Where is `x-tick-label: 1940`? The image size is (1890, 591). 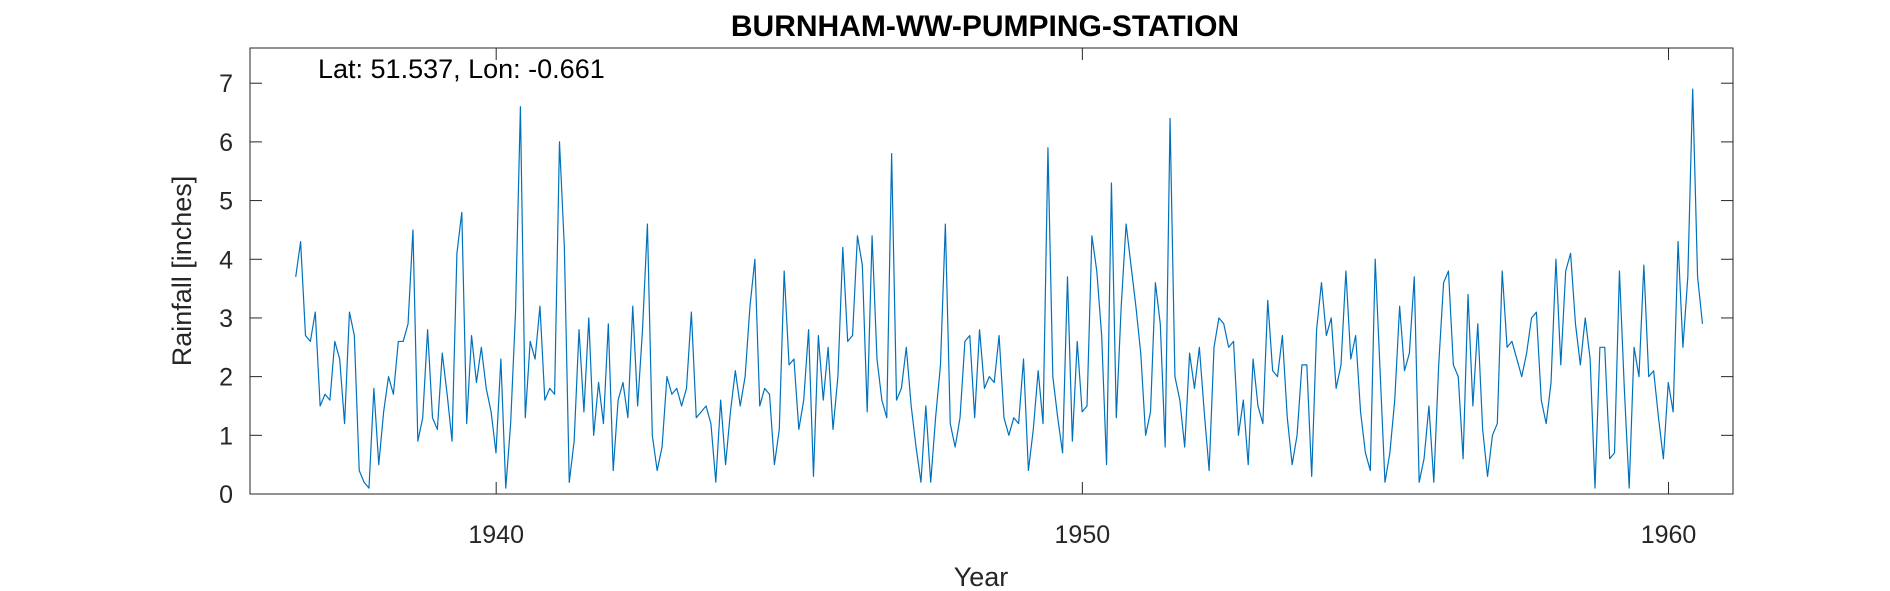 x-tick-label: 1940 is located at coordinates (496, 535).